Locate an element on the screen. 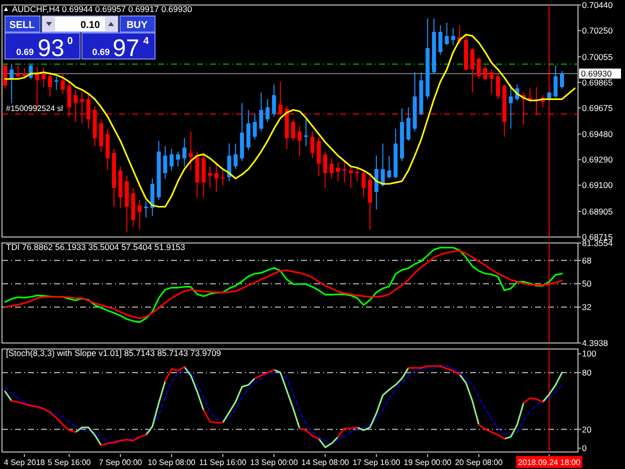 This screenshot has width=625, height=469. y-tick-label: 68 is located at coordinates (587, 260).